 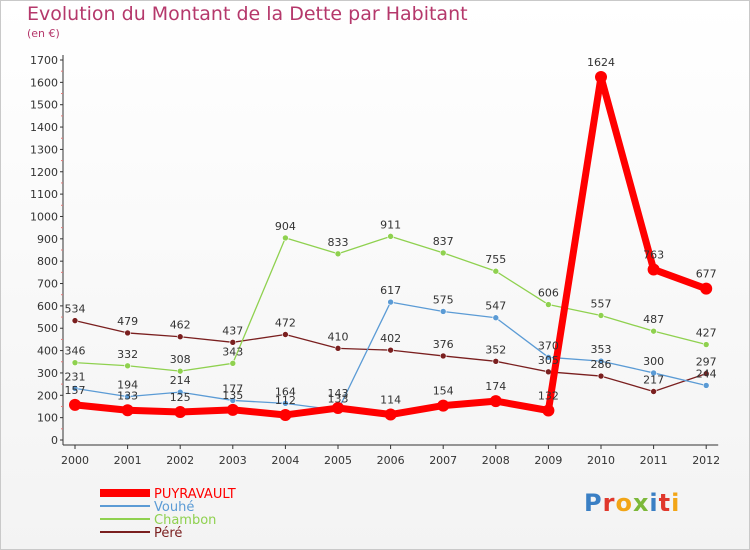 What do you see at coordinates (44, 127) in the screenshot?
I see `y-tick-label: 1400` at bounding box center [44, 127].